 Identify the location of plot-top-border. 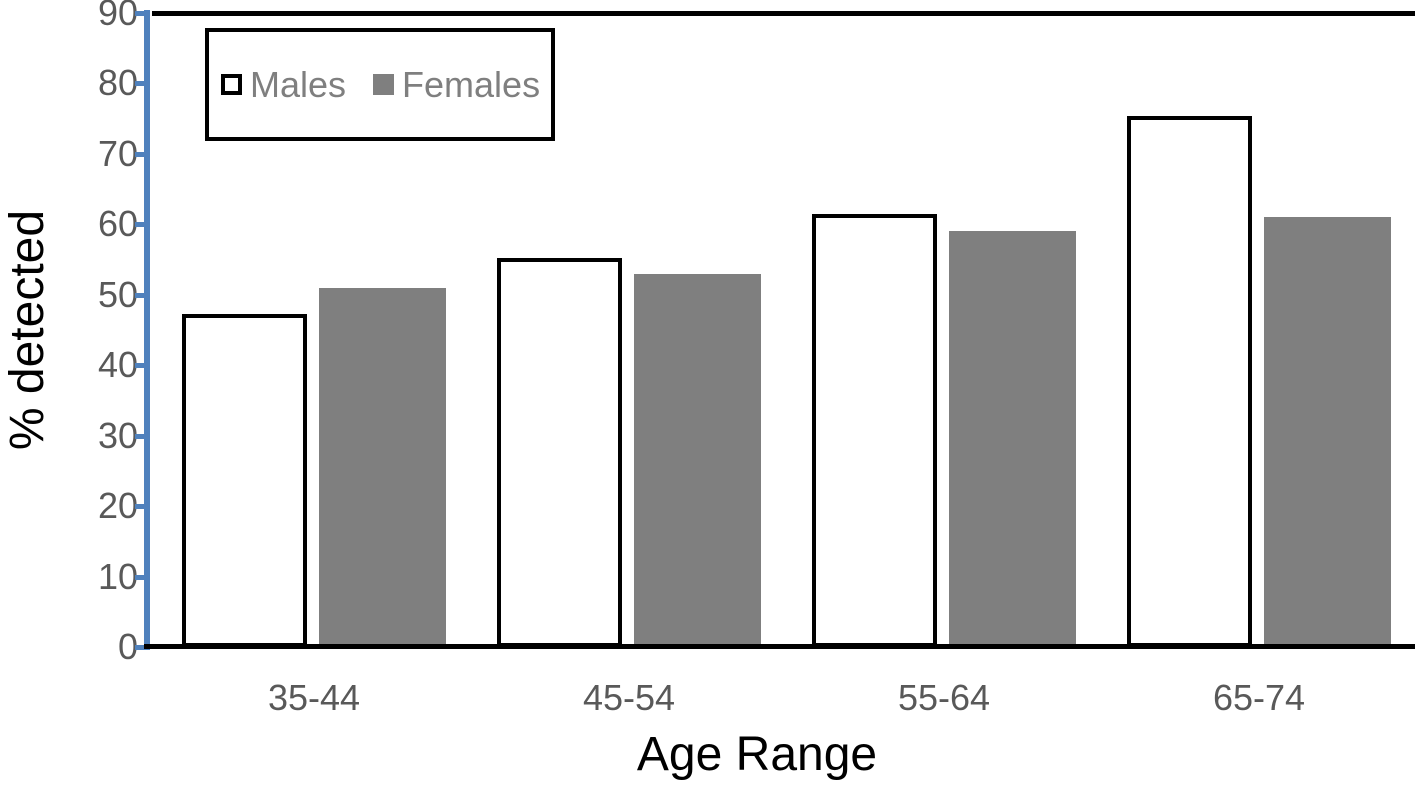
(783, 13).